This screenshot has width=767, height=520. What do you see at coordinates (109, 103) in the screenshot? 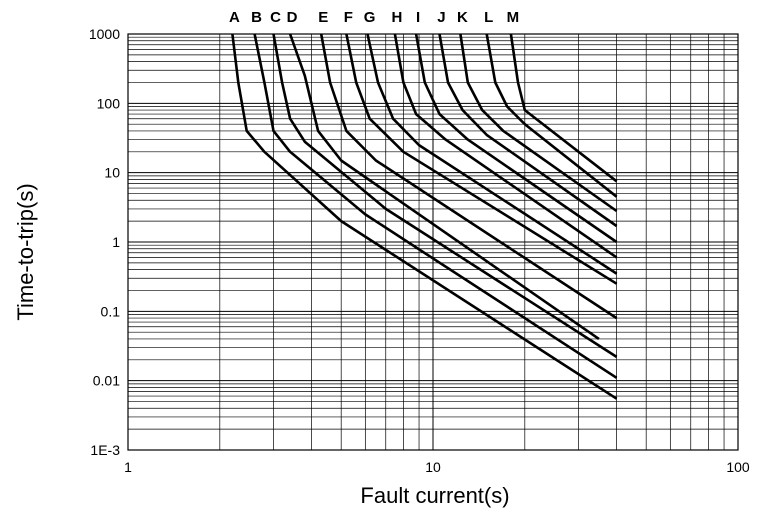
I see `y-tick-label: 100` at bounding box center [109, 103].